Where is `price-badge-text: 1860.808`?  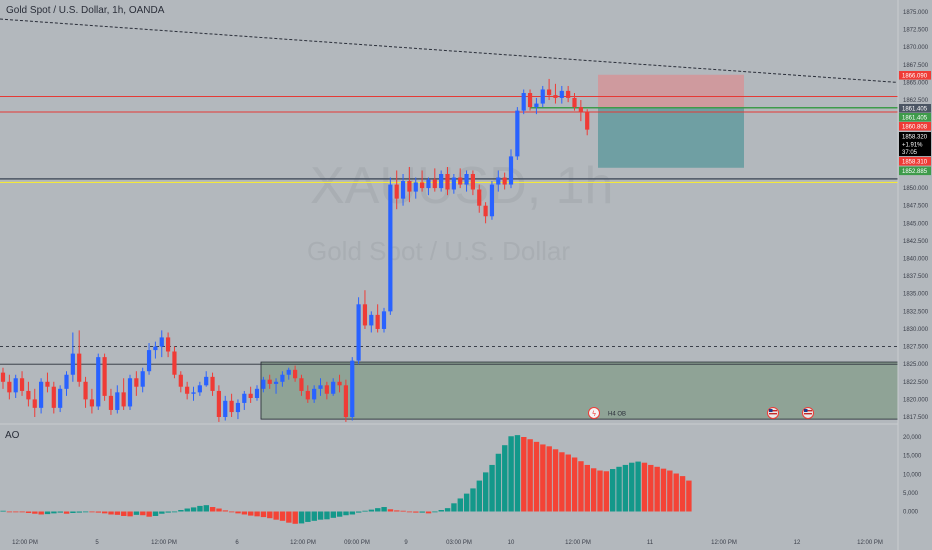
price-badge-text: 1860.808 is located at coordinates (915, 128).